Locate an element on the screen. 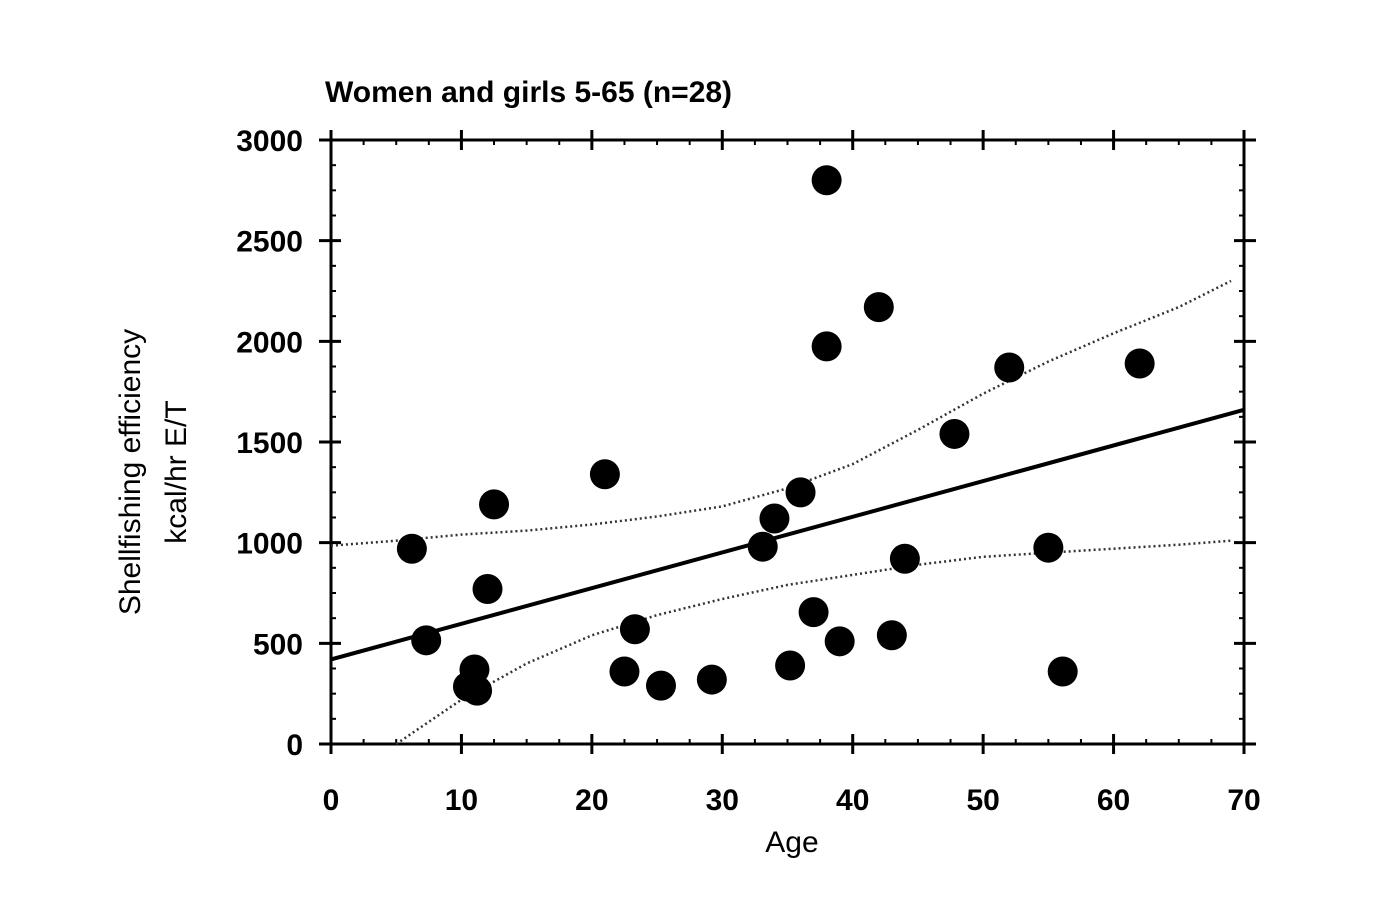  y-axis-label-line1: Shellfishing efficiency is located at coordinates (130, 472).